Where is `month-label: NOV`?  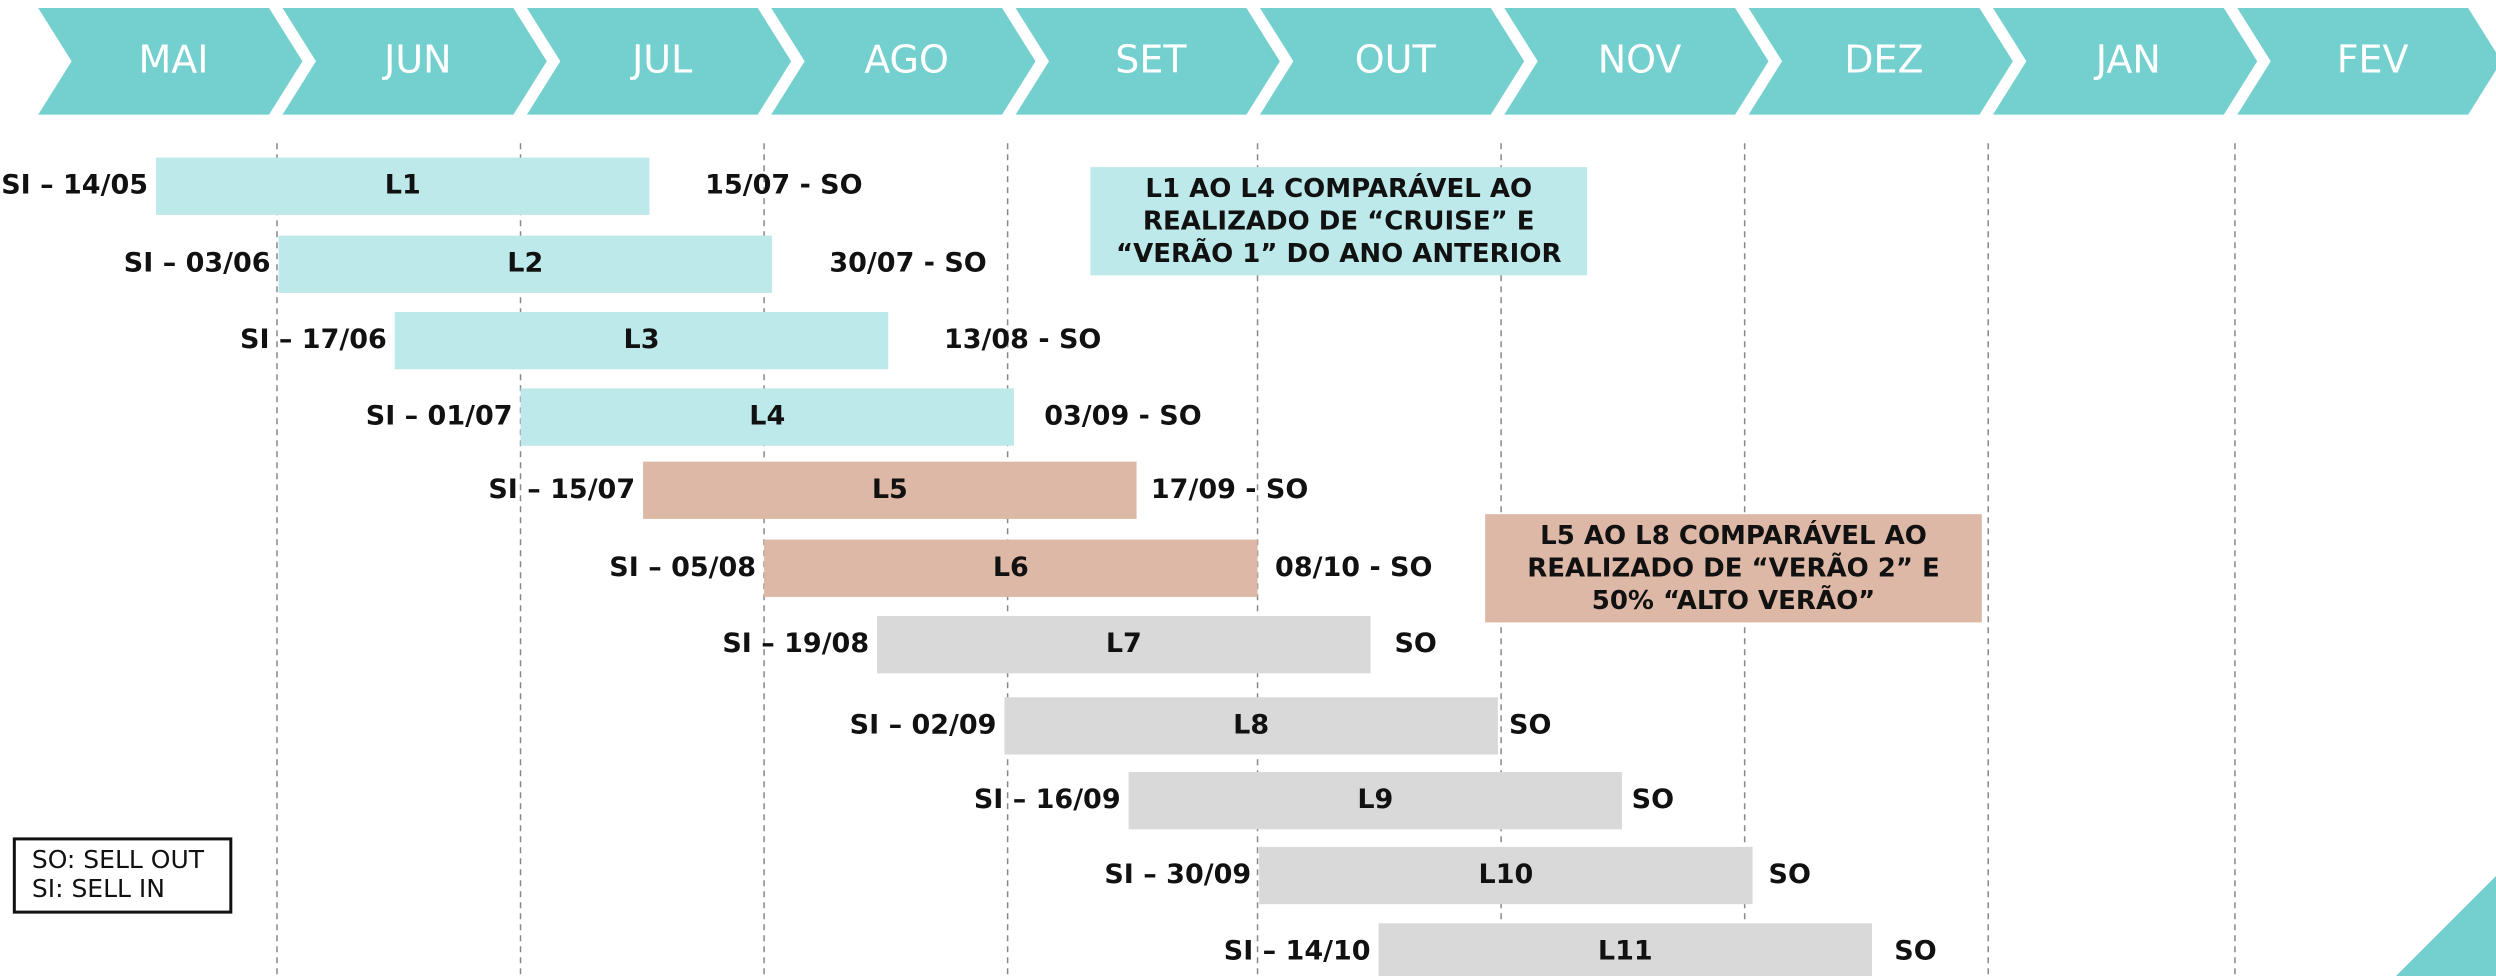
month-label: NOV is located at coordinates (1640, 60).